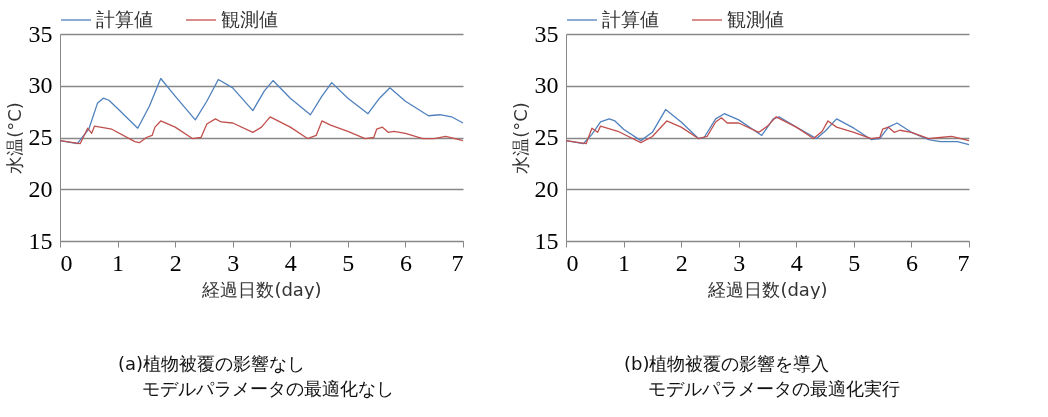  Describe the element at coordinates (212, 363) in the screenshot. I see `text: (a)植物被覆の影響なし` at that location.